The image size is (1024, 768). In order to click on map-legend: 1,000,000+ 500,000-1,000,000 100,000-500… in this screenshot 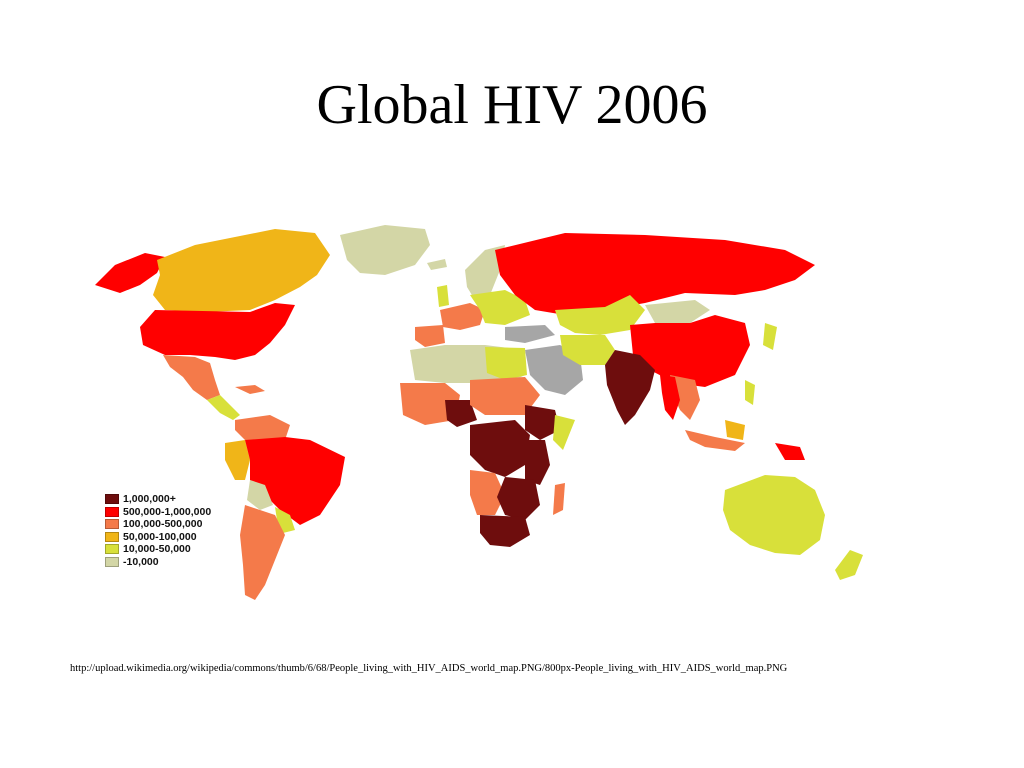, I will do `click(158, 531)`.